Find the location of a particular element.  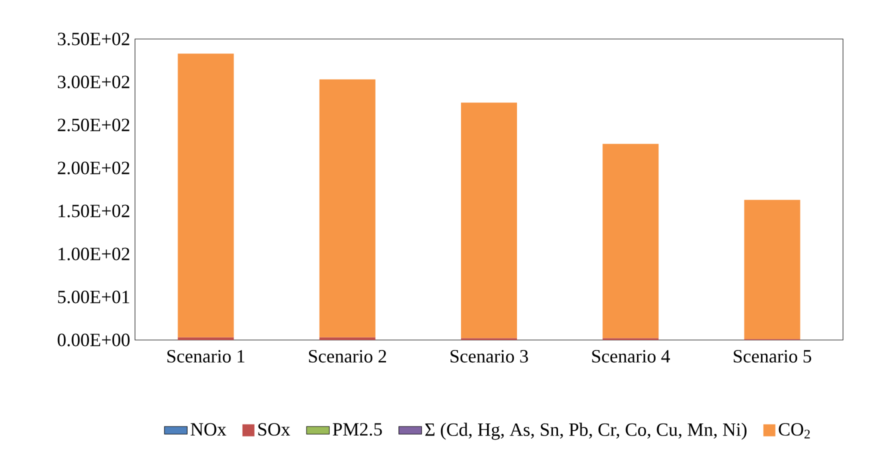

y-tick-label: 3.00E+02 is located at coordinates (94, 82).